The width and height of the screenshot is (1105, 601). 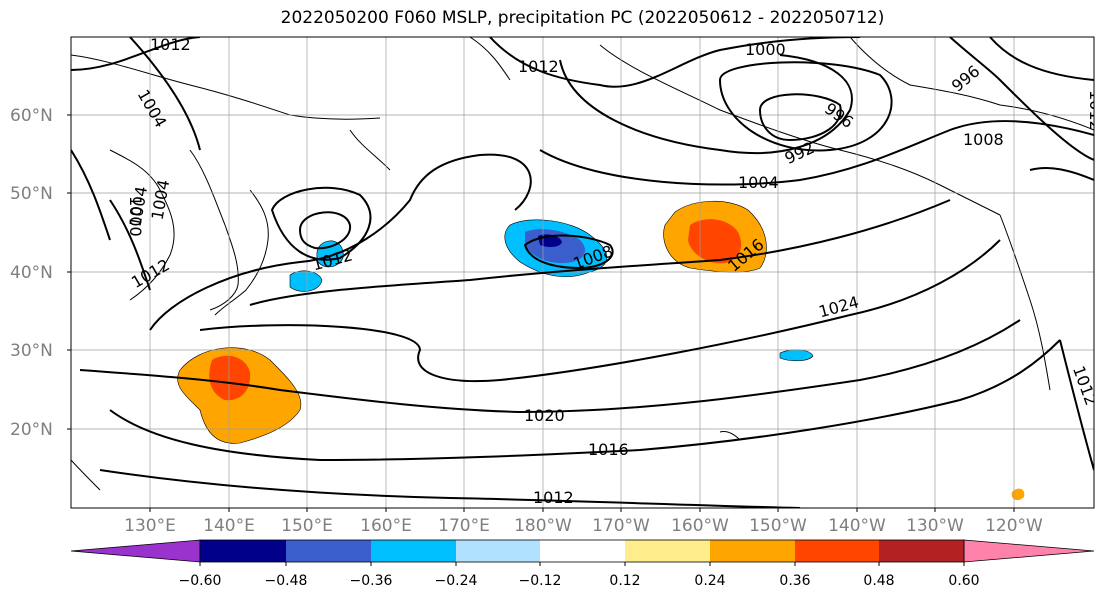 I want to click on colorbar-extend-high, so click(x=1029, y=551).